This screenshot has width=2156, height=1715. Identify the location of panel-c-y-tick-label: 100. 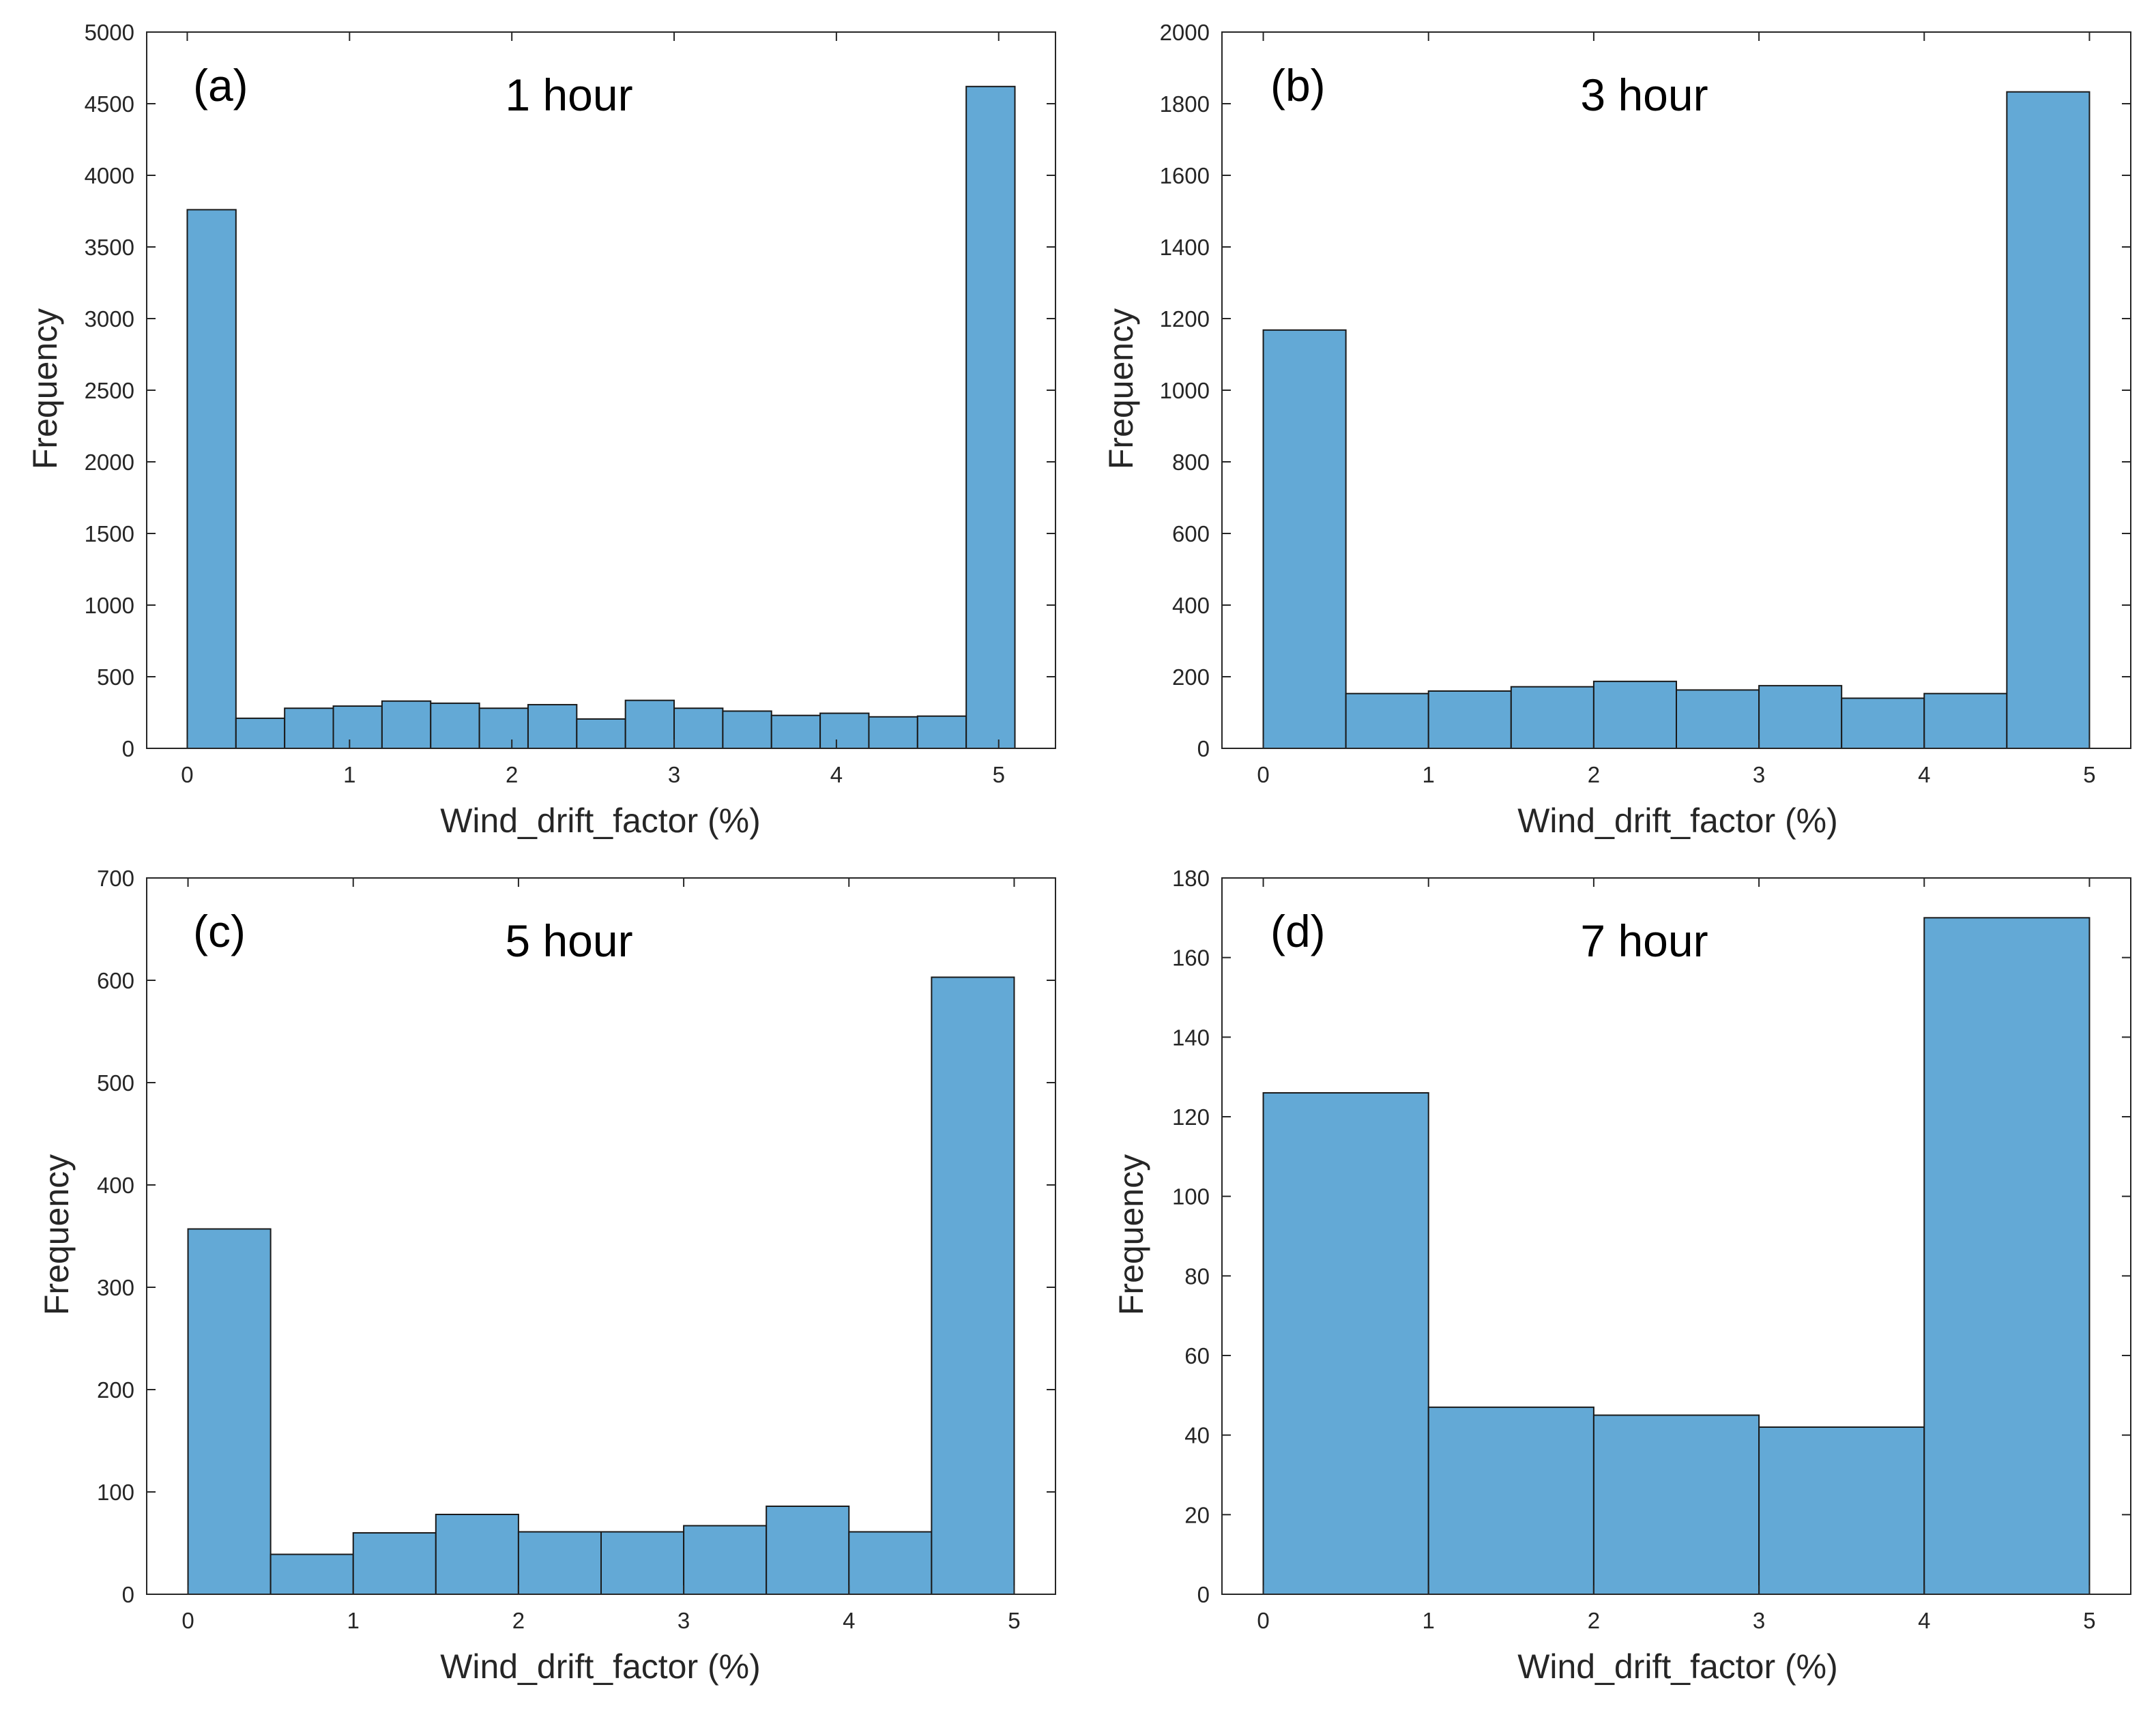
(115, 1493).